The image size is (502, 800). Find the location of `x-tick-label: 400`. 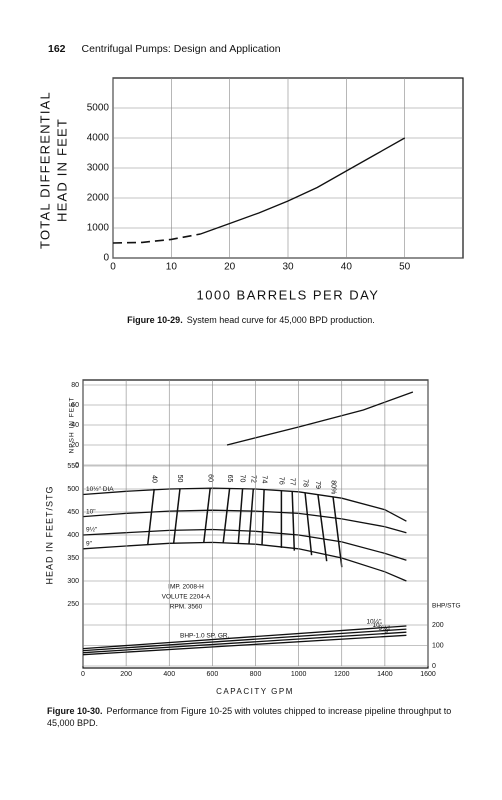

x-tick-label: 400 is located at coordinates (169, 674).